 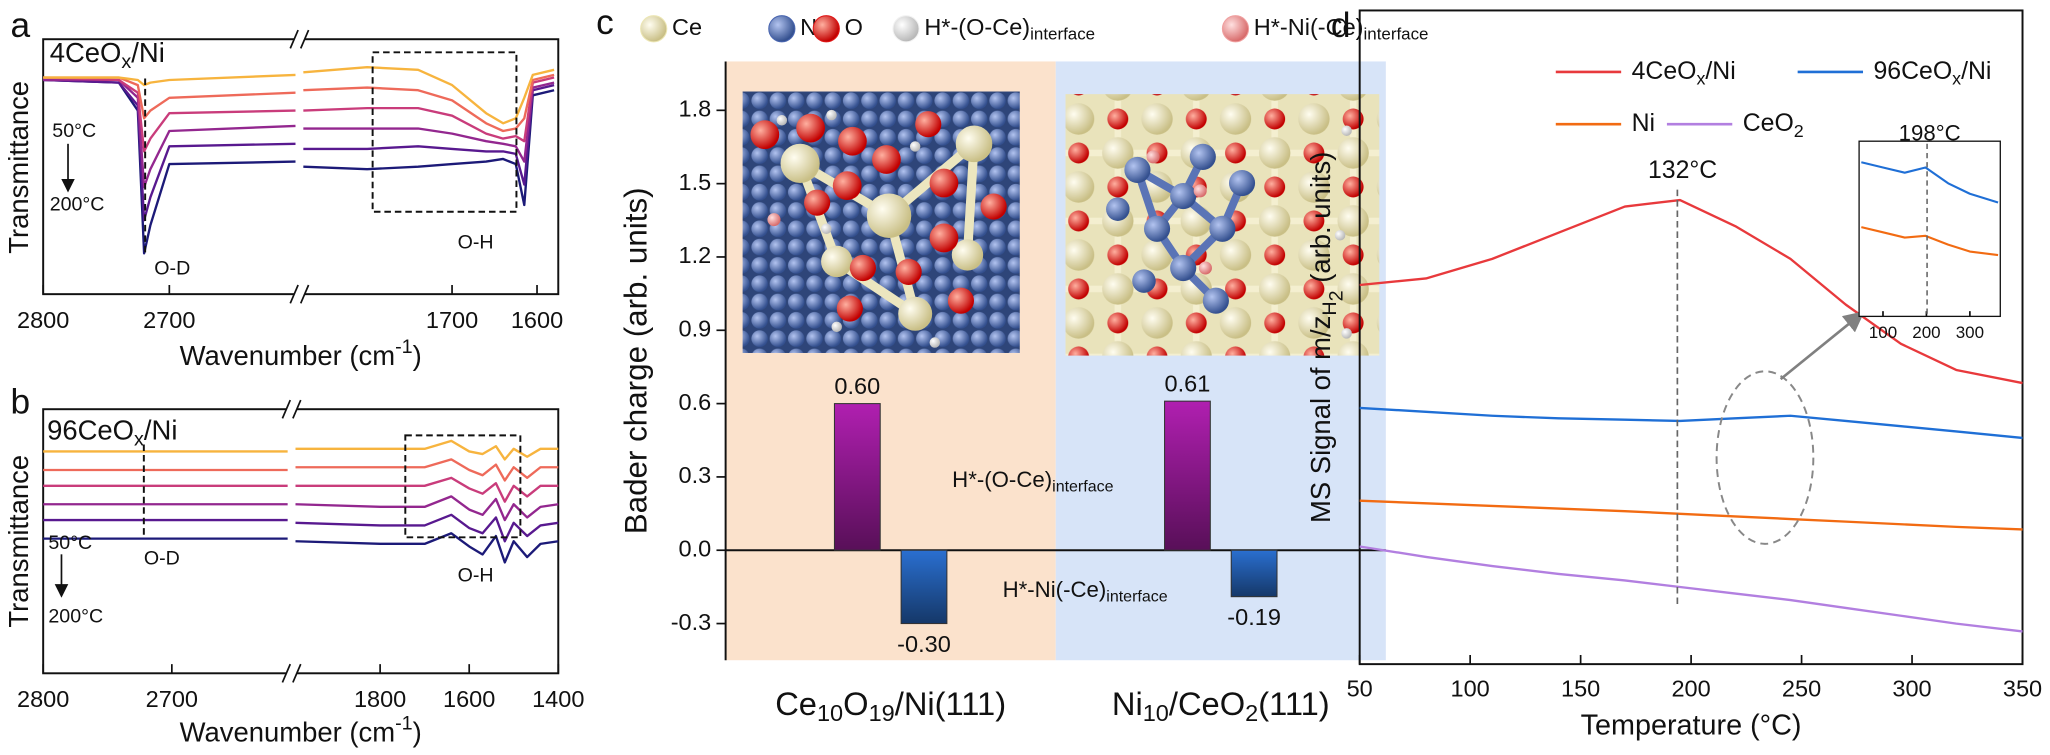 I want to click on plot-frame, so click(x=1929, y=229).